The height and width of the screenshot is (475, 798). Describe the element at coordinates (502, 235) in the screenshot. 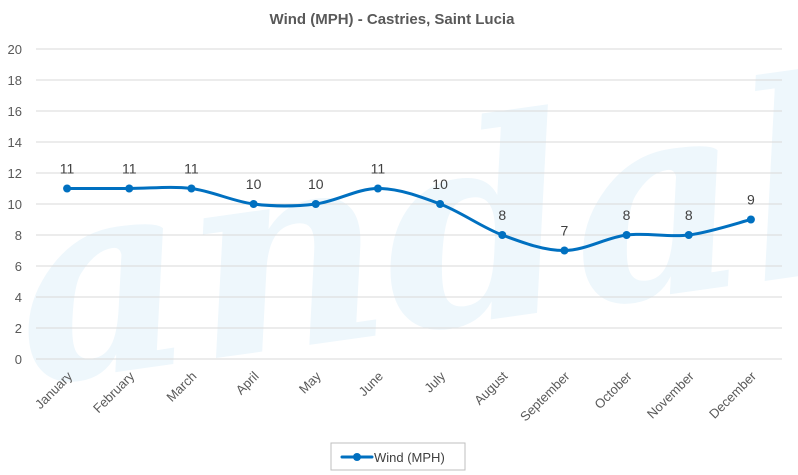

I see `data-point-august` at that location.